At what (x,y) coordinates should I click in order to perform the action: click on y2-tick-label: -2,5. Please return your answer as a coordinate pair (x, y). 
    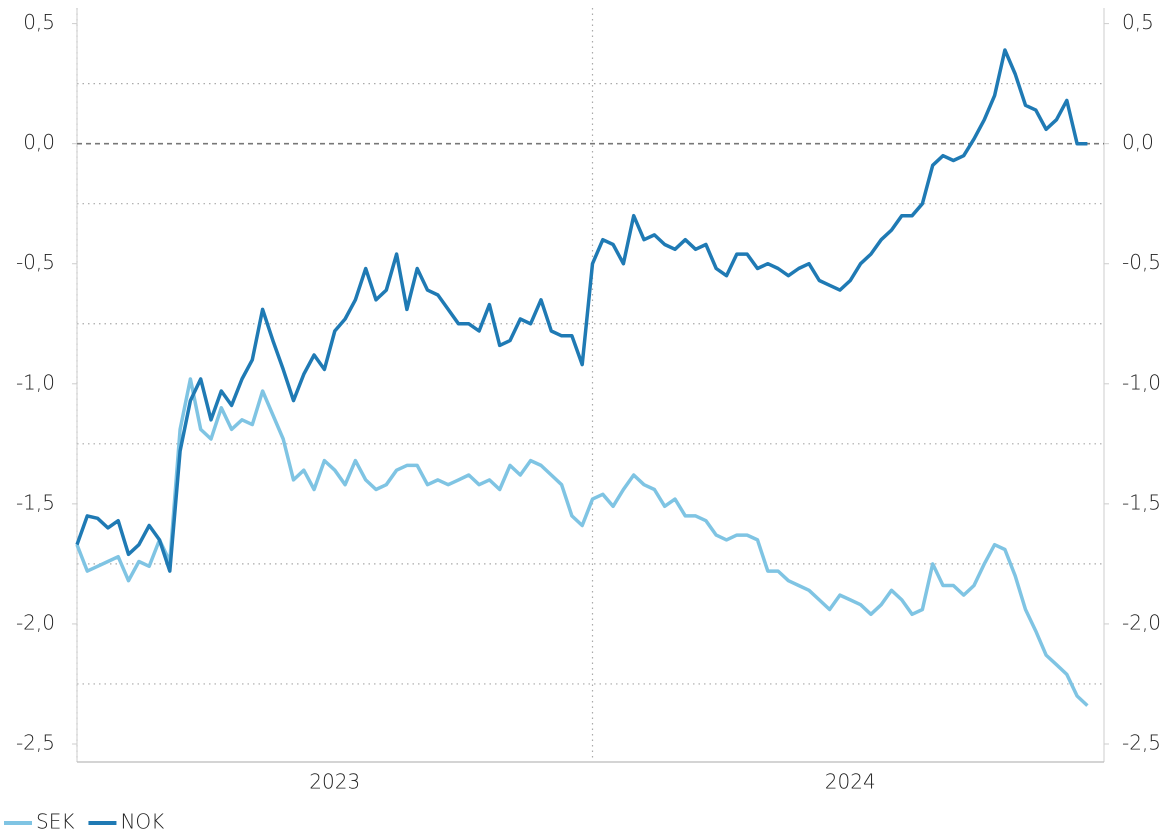
    Looking at the image, I should click on (1141, 742).